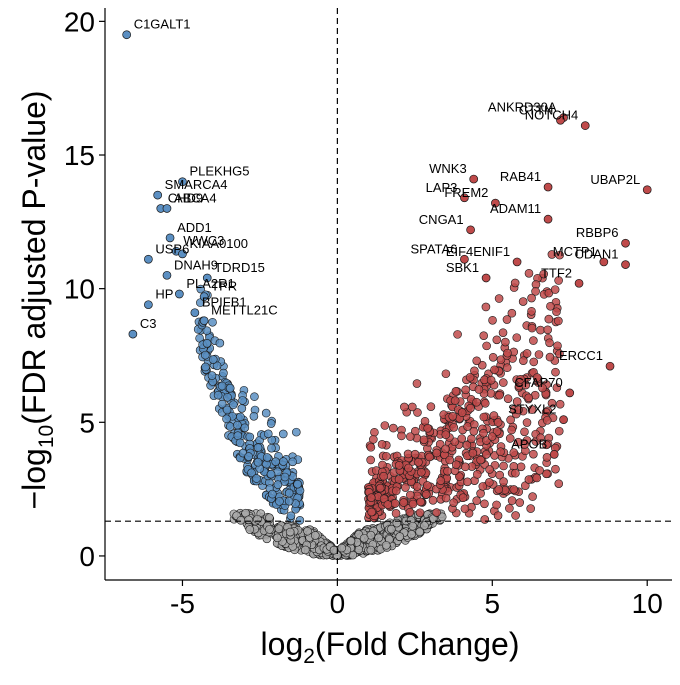  I want to click on gene-label-cttn: CTTN, so click(536, 109).